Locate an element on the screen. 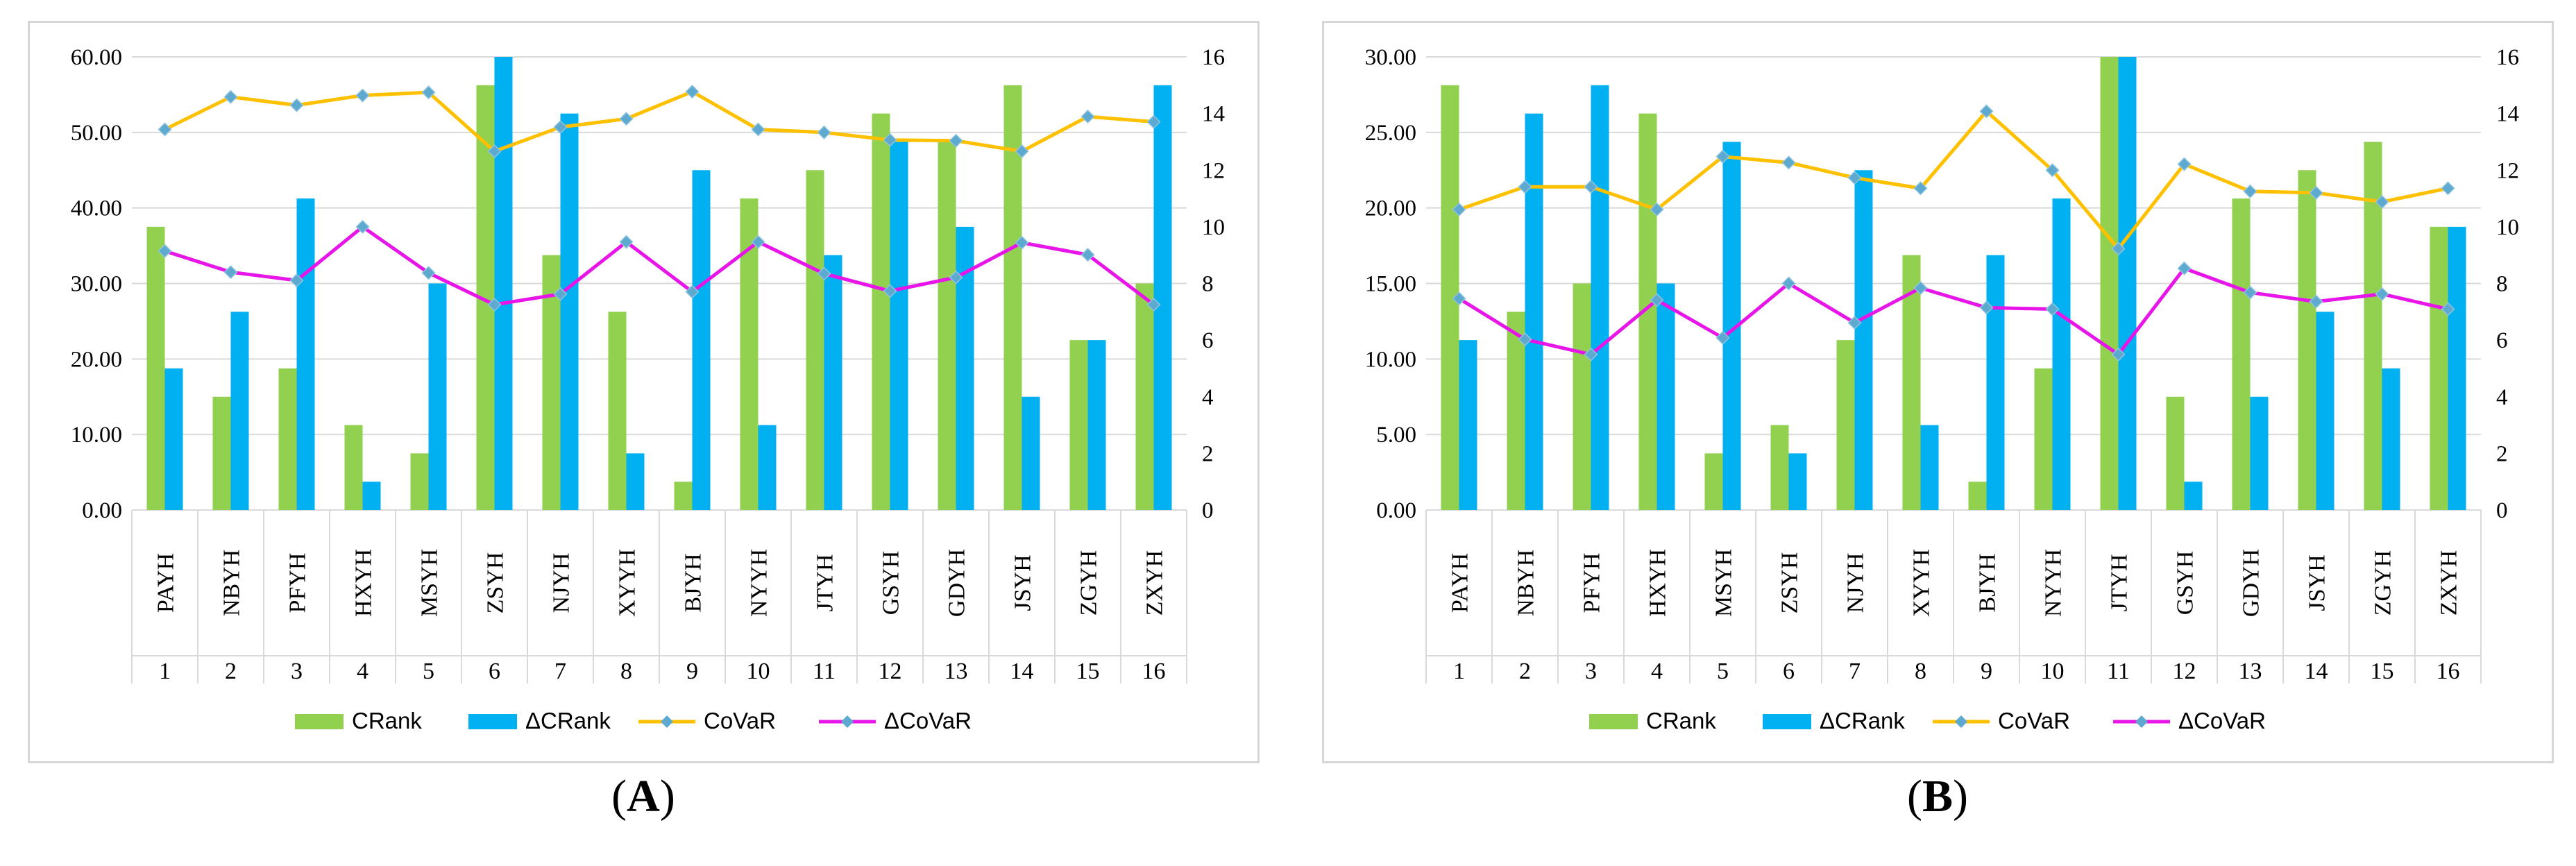  chart-b-category-label: BJYH is located at coordinates (1988, 583).